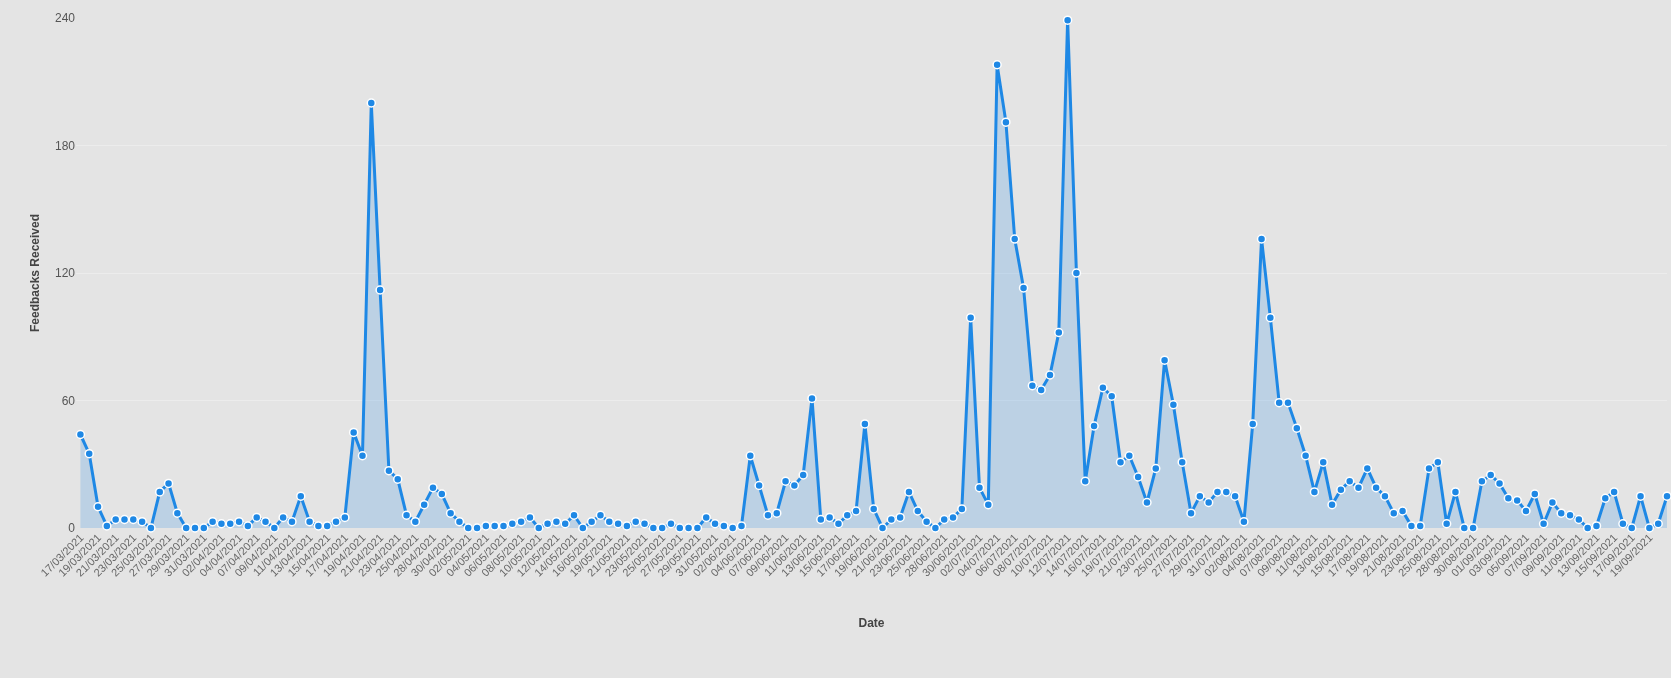  I want to click on y-tick-label: 180, so click(65, 145).